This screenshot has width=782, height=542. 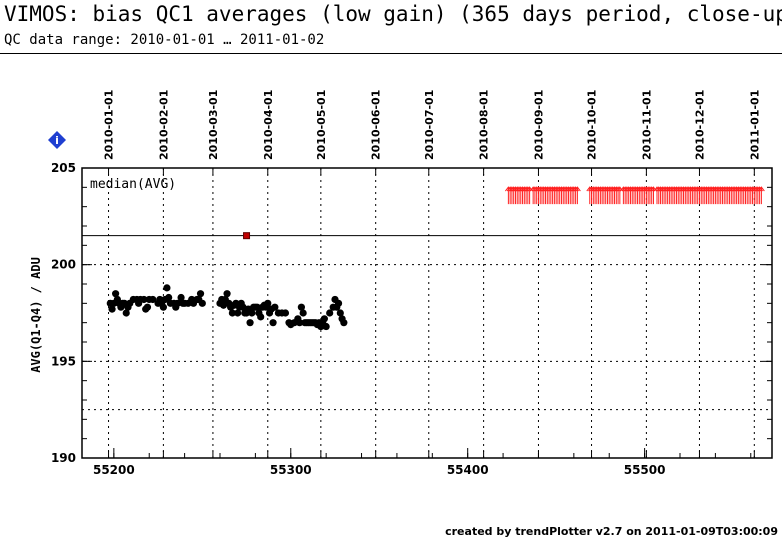 I want to click on top-date-tick-label: 2010-03-01, so click(x=213, y=125).